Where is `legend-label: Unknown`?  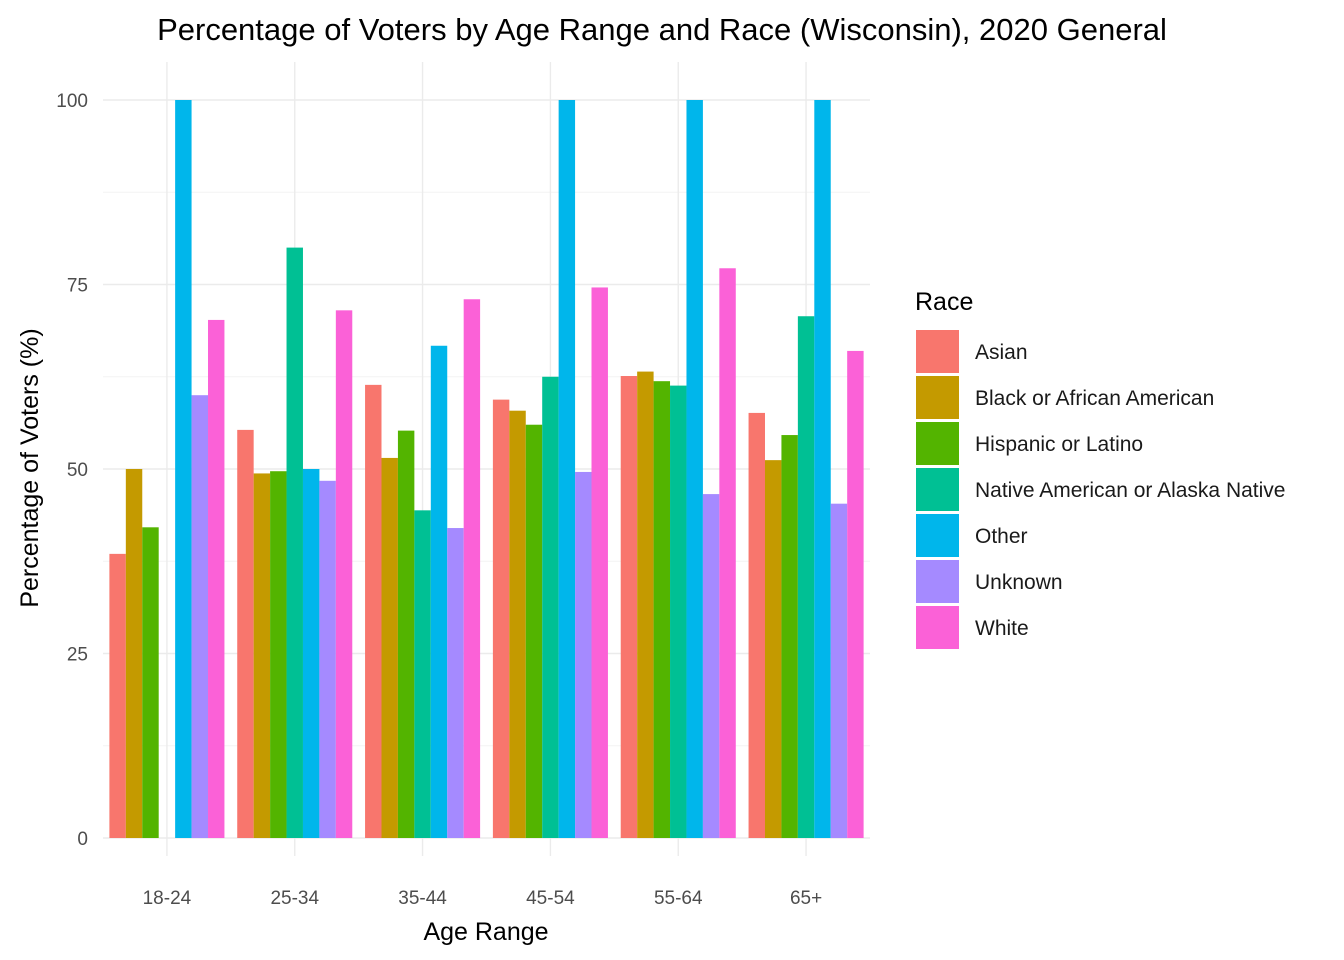
legend-label: Unknown is located at coordinates (1019, 582).